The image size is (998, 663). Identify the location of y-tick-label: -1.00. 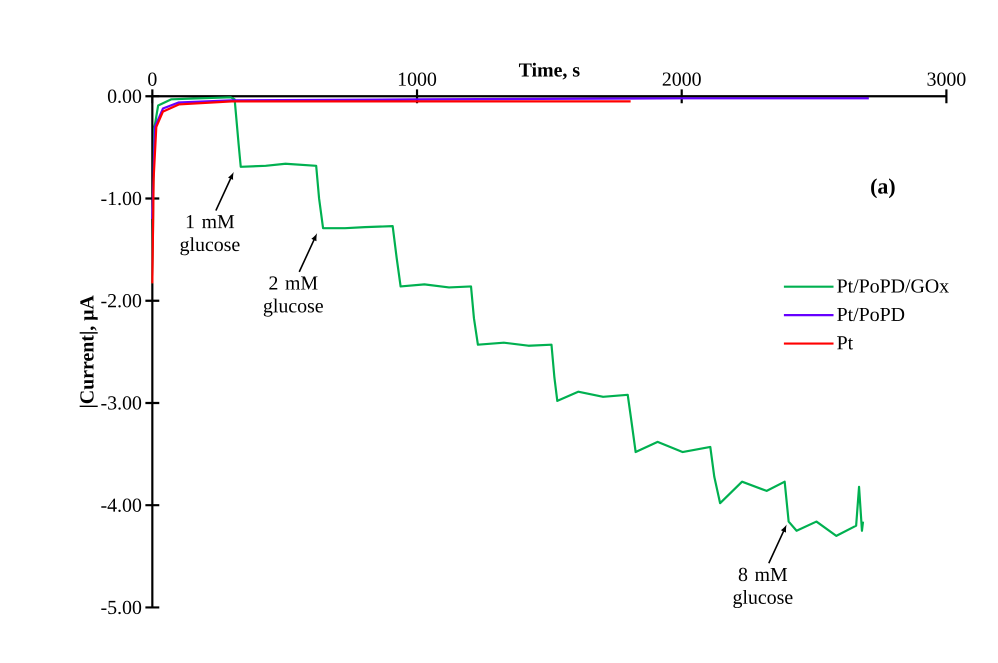
(121, 199).